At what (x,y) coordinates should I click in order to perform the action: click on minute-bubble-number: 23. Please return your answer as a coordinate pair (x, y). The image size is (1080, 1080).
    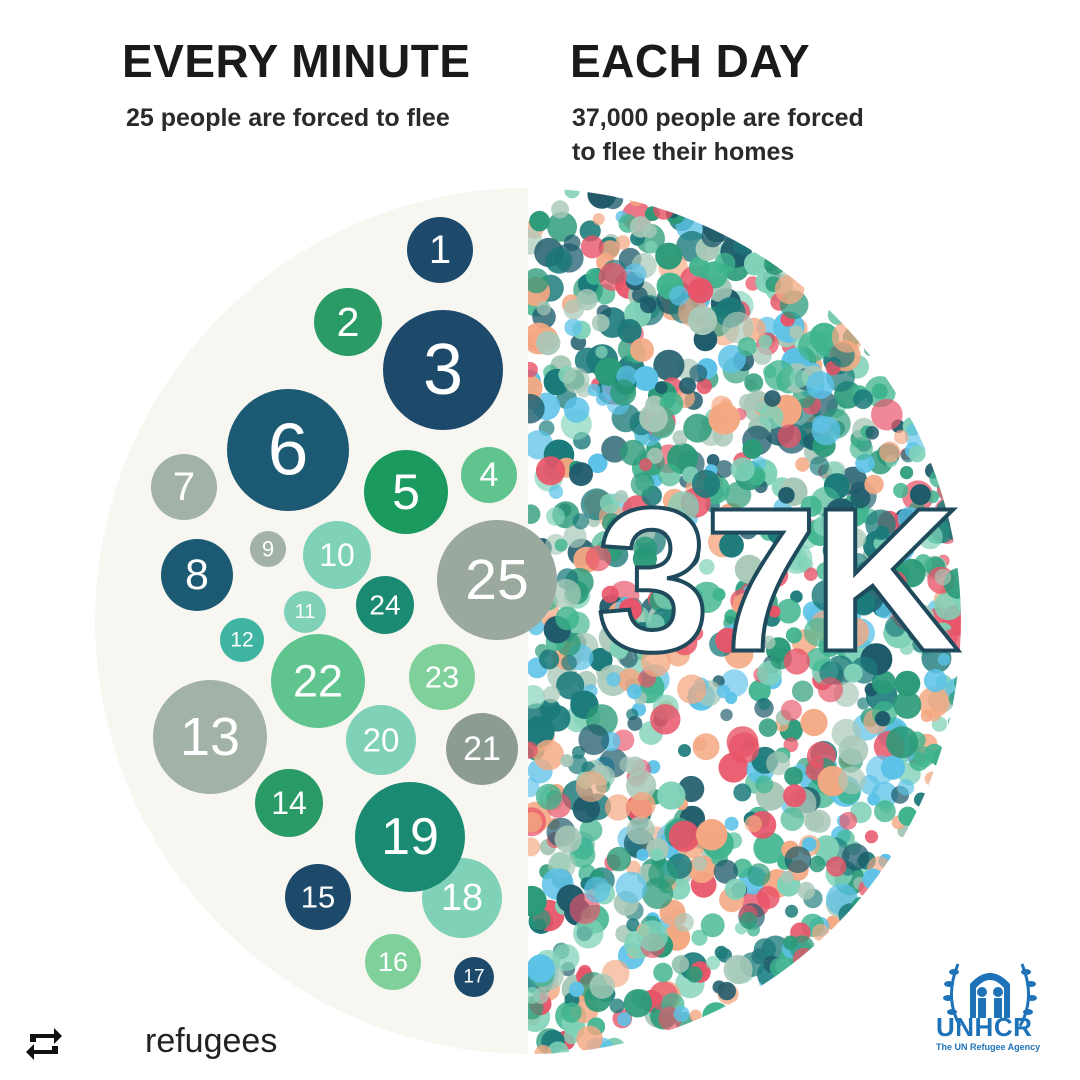
    Looking at the image, I should click on (442, 677).